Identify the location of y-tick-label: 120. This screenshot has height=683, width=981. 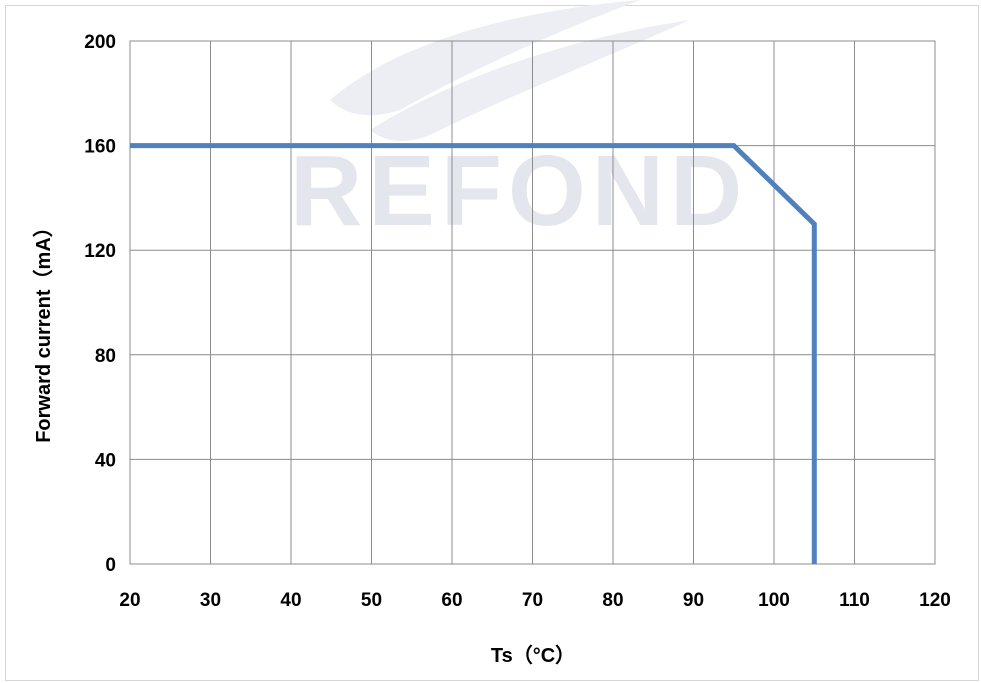
(100, 251).